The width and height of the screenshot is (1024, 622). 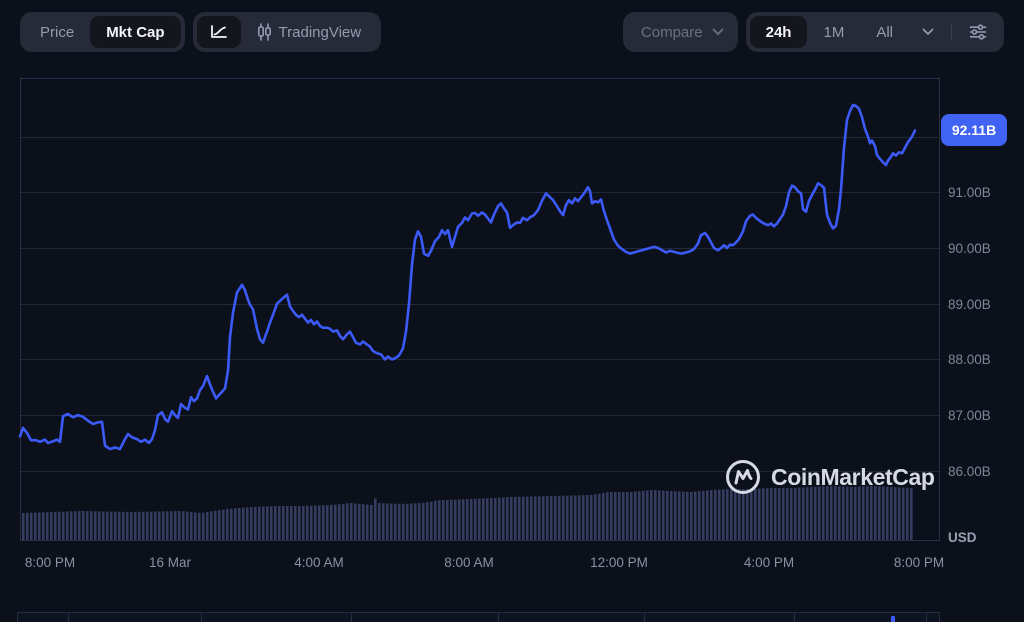 What do you see at coordinates (969, 360) in the screenshot?
I see `y-axis-label: 88.00B` at bounding box center [969, 360].